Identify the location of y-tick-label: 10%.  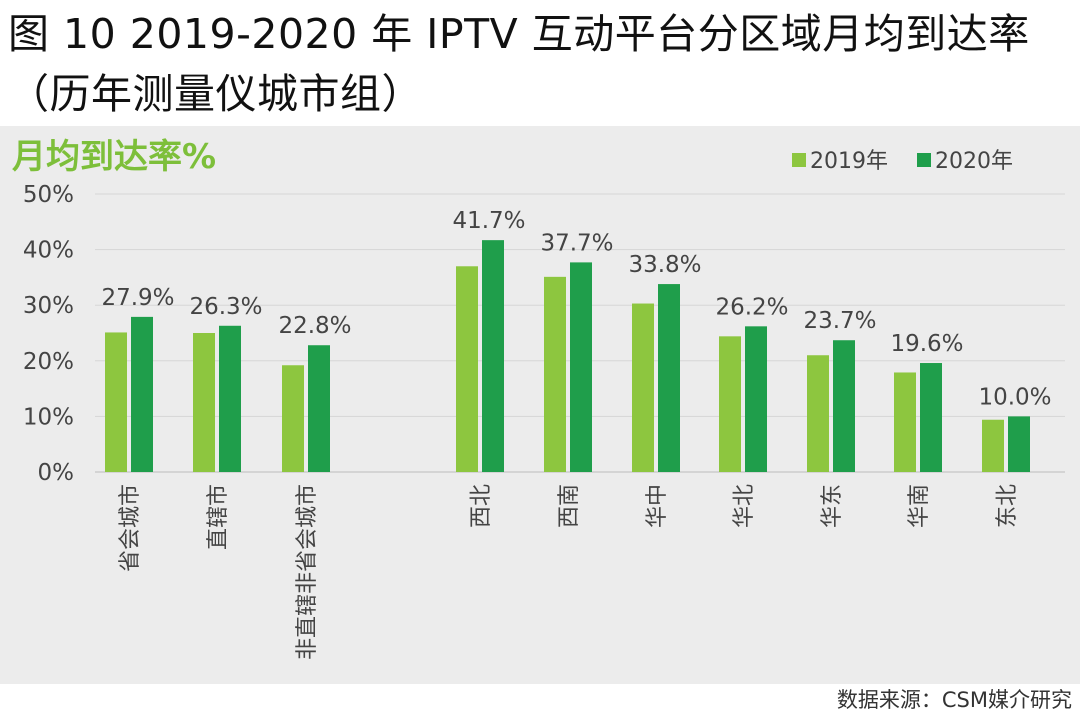
(48, 417).